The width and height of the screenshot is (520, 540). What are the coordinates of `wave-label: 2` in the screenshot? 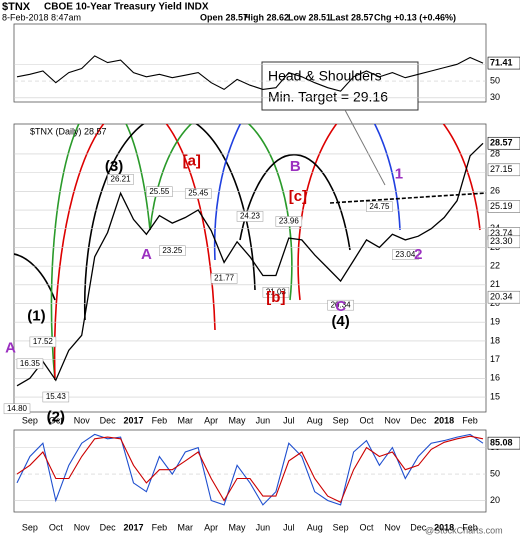 It's located at (418, 254).